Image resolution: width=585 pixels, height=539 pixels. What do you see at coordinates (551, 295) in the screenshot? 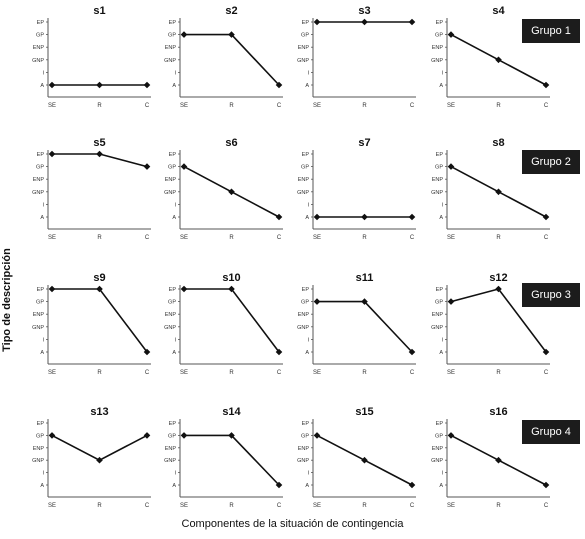
I see `group-tag-3: Grupo 3` at bounding box center [551, 295].